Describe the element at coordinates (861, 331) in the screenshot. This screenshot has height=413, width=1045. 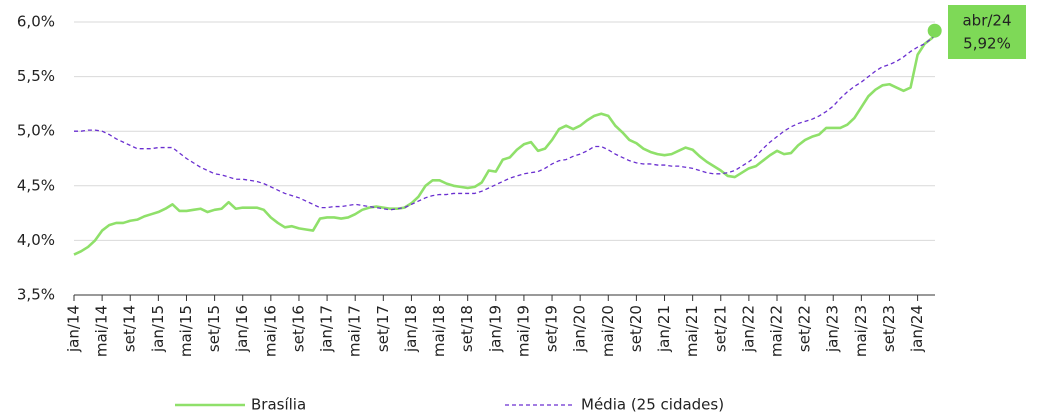
I see `x-tick-label: mai/23` at that location.